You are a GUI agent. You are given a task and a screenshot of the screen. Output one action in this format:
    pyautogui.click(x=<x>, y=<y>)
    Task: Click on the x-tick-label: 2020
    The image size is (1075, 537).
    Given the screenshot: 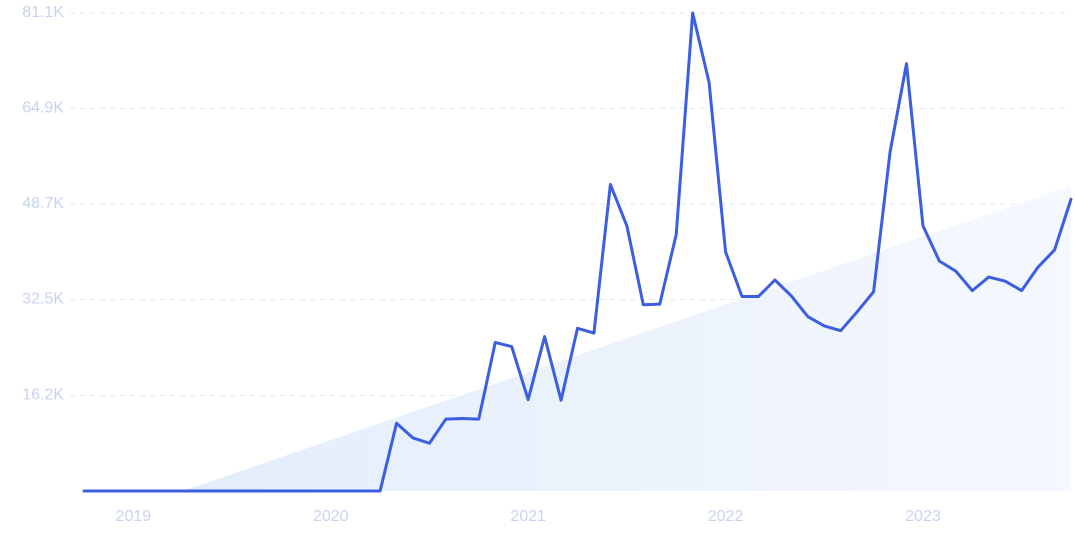 What is the action you would take?
    pyautogui.click(x=331, y=516)
    